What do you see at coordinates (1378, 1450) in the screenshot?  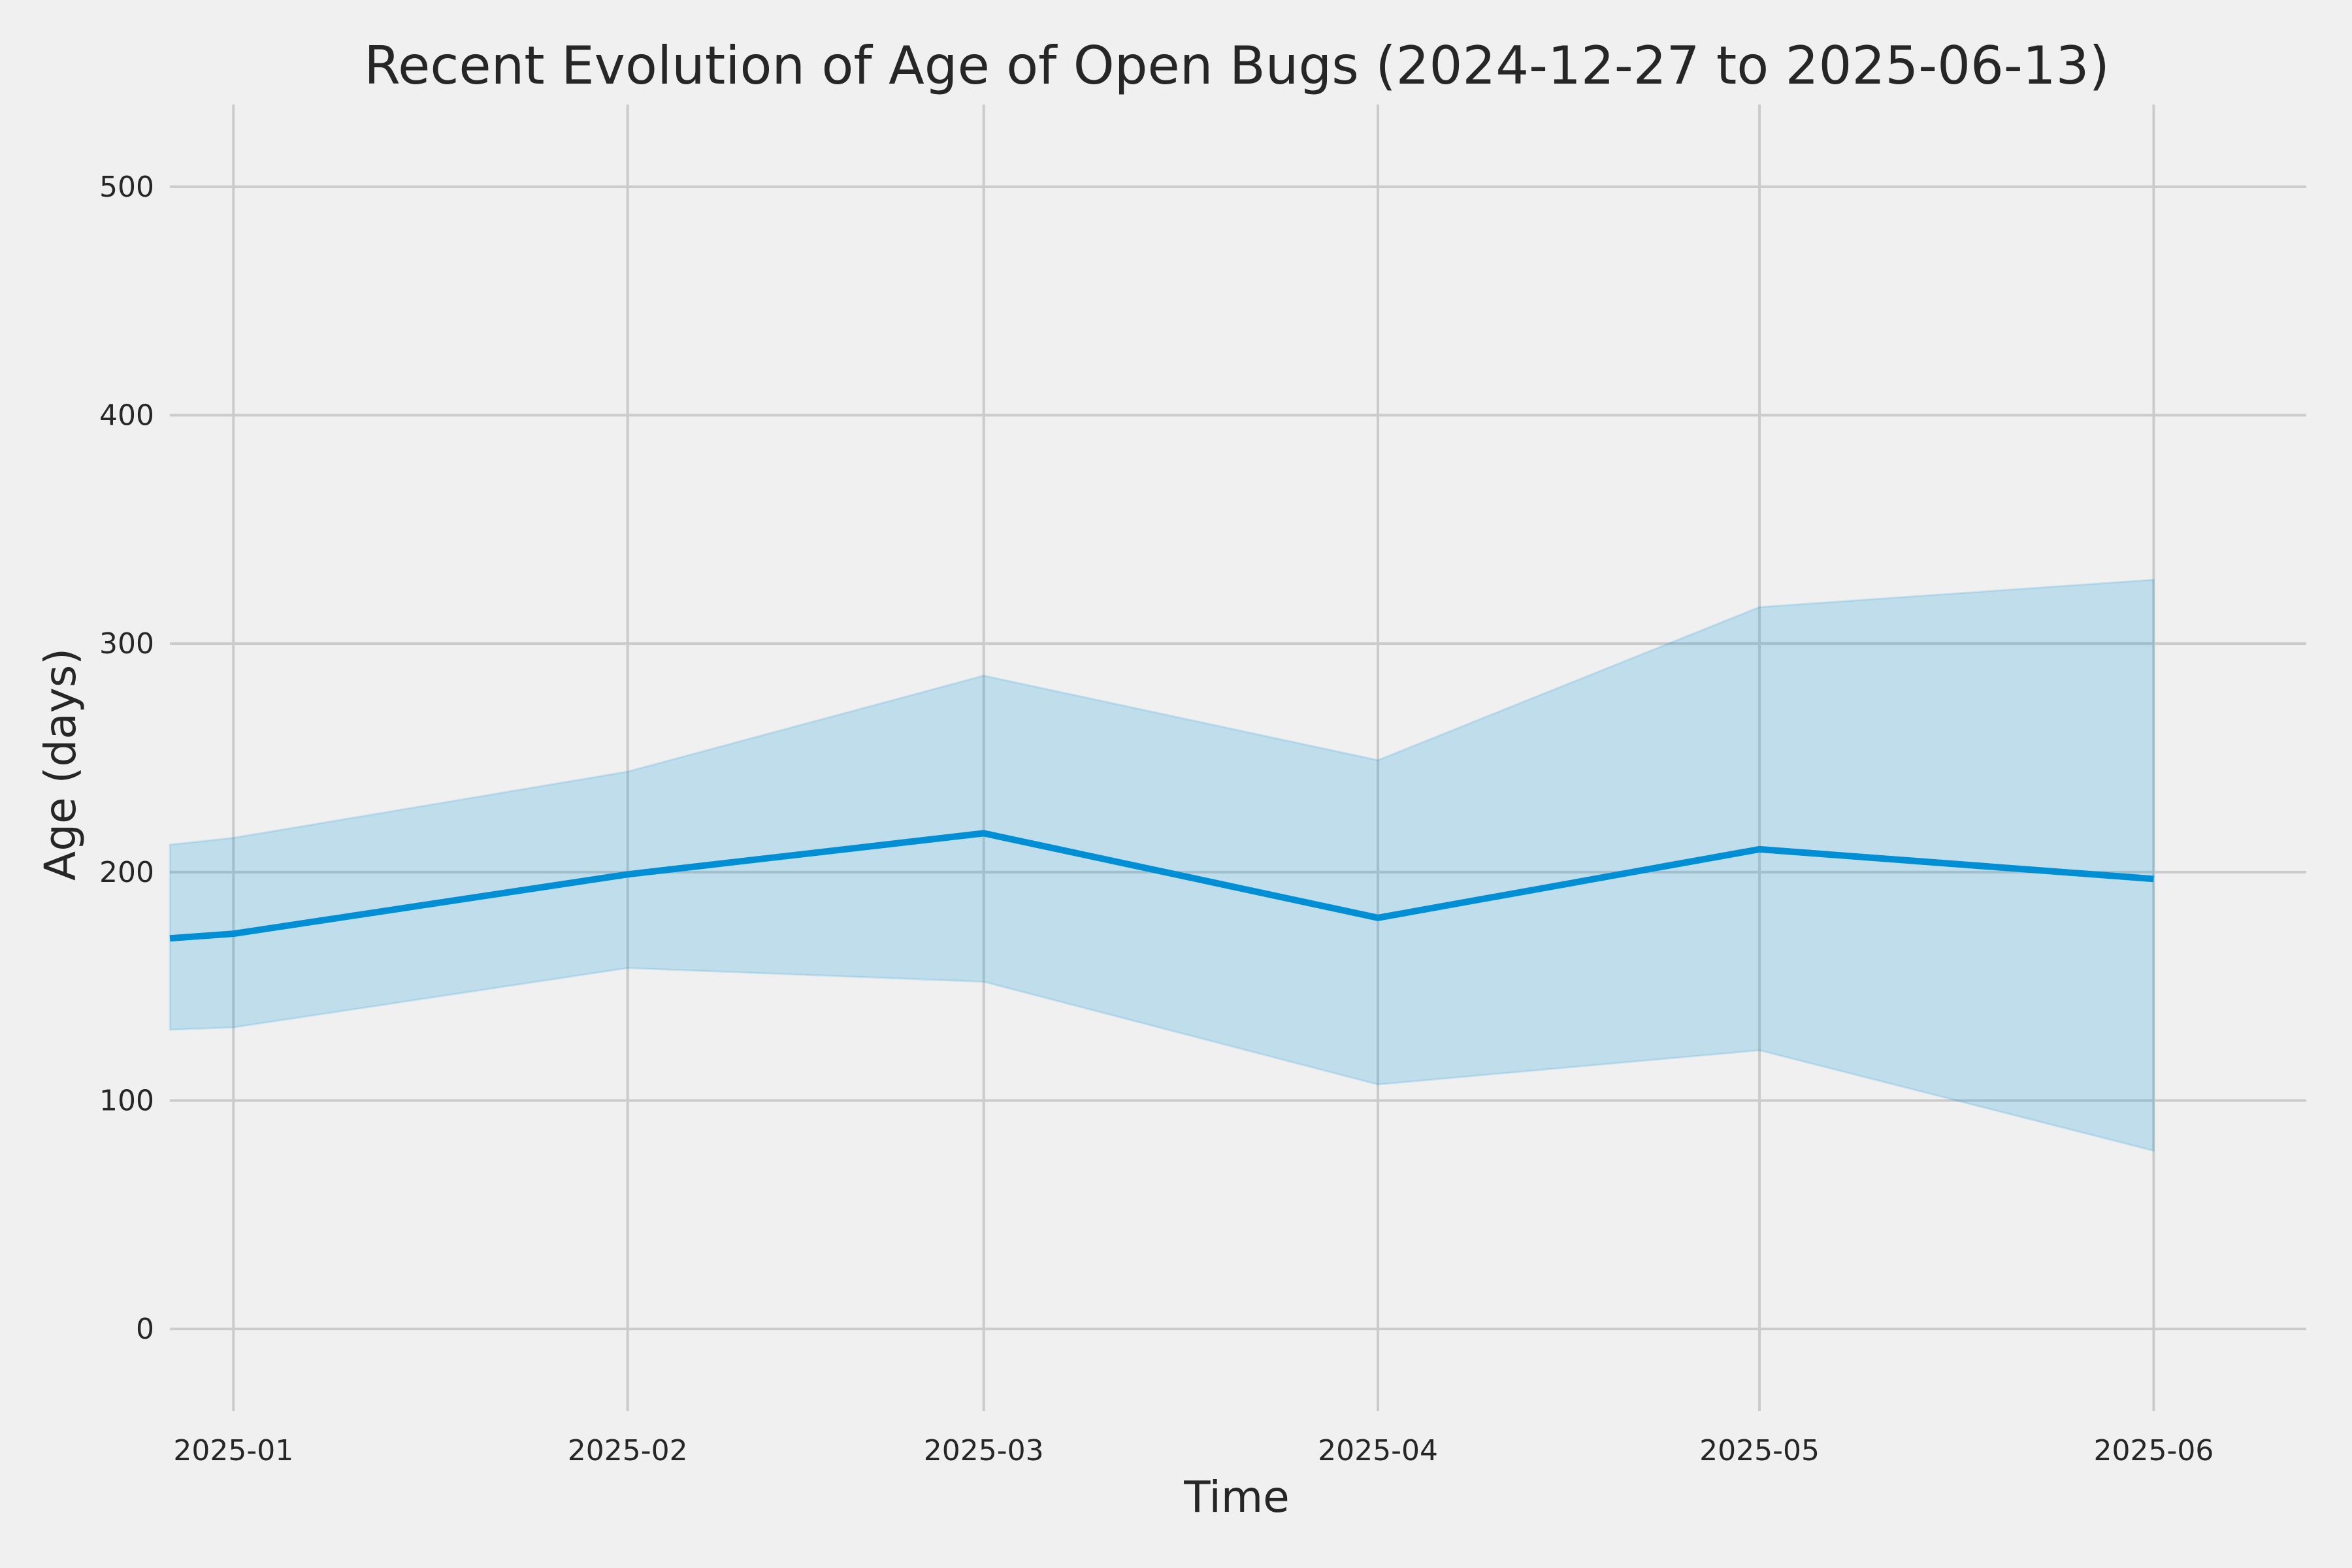 I see `x-tick-label-3: 2025-04` at bounding box center [1378, 1450].